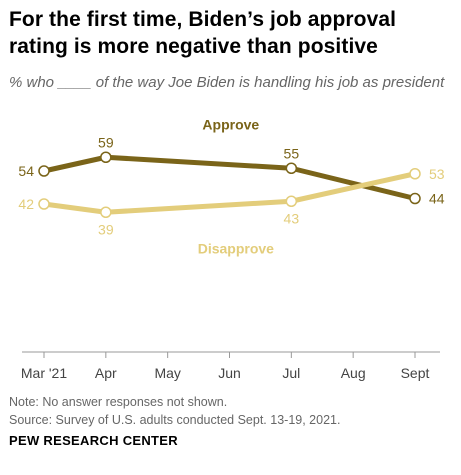  I want to click on x-tick-label: May, so click(167, 373).